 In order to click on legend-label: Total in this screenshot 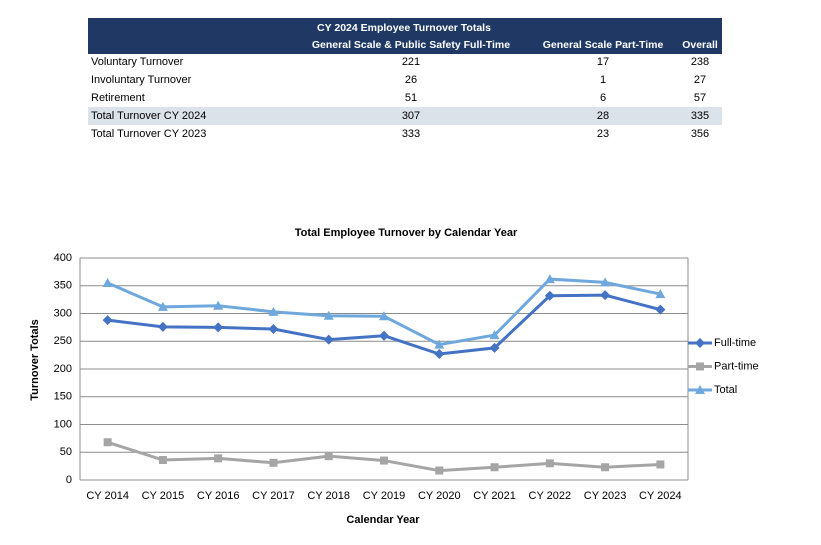, I will do `click(725, 390)`.